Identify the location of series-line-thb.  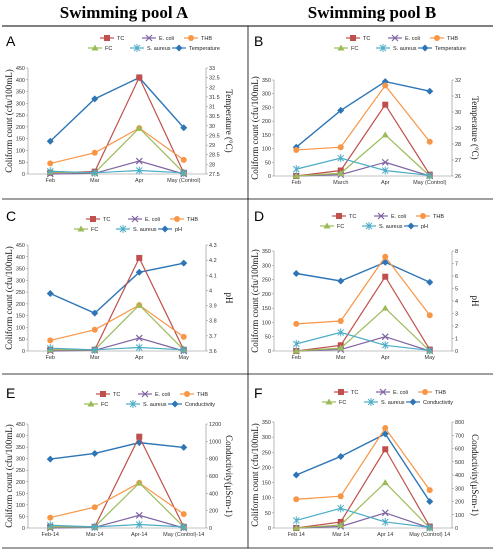
(363, 463).